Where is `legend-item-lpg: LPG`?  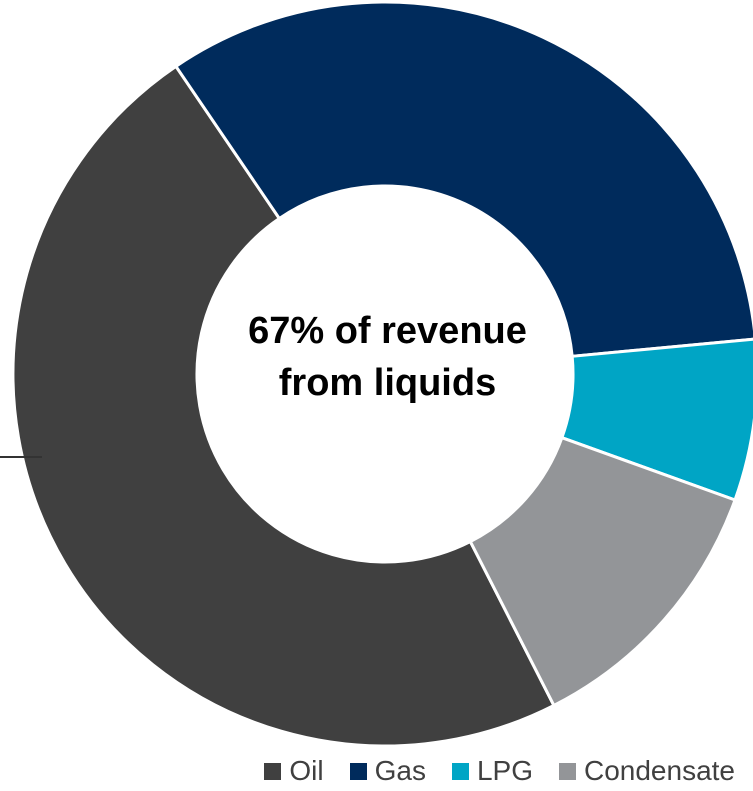 legend-item-lpg: LPG is located at coordinates (492, 771).